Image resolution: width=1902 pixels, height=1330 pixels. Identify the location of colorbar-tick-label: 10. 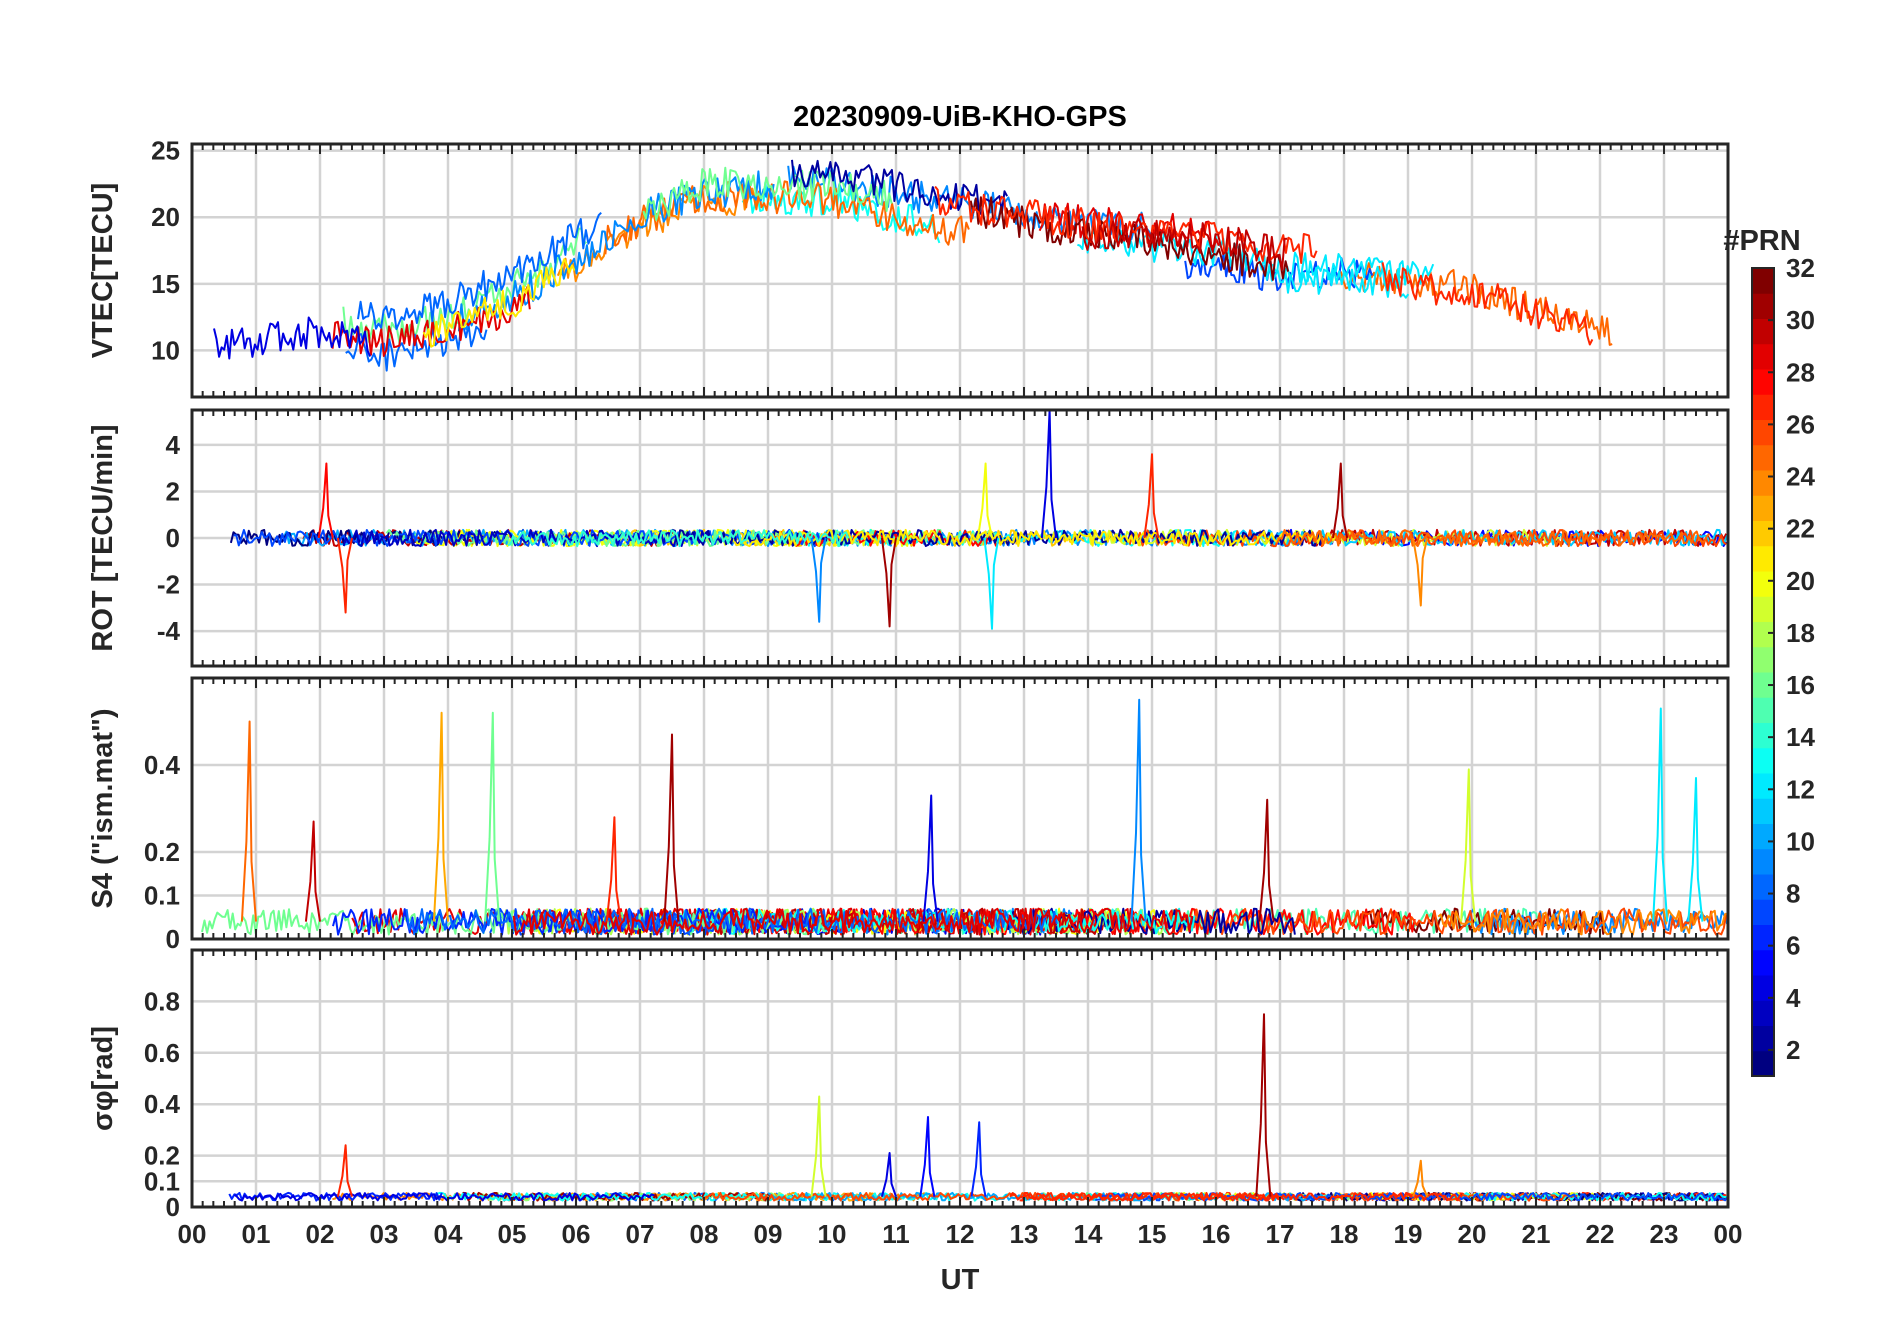
(1800, 841).